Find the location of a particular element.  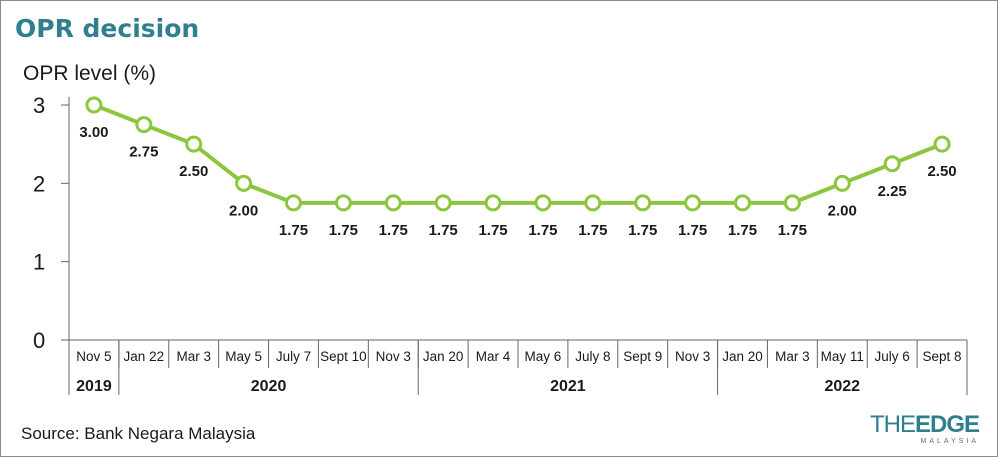

y-tick-label: 0 is located at coordinates (39, 340).